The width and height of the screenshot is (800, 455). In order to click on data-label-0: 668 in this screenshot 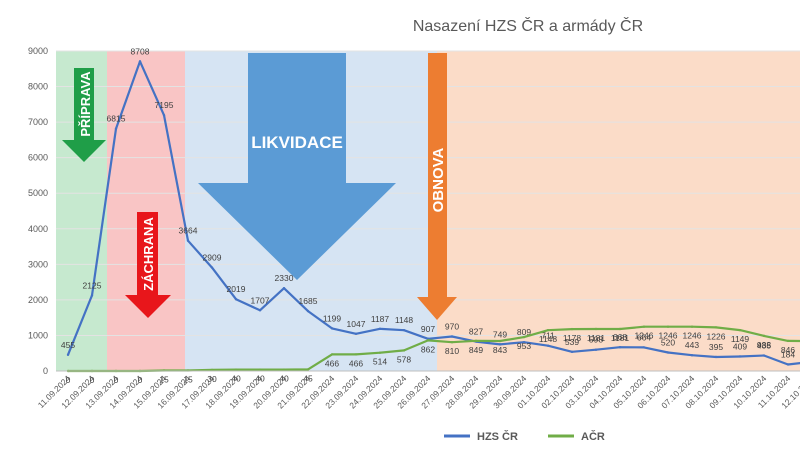, I will do `click(620, 337)`.